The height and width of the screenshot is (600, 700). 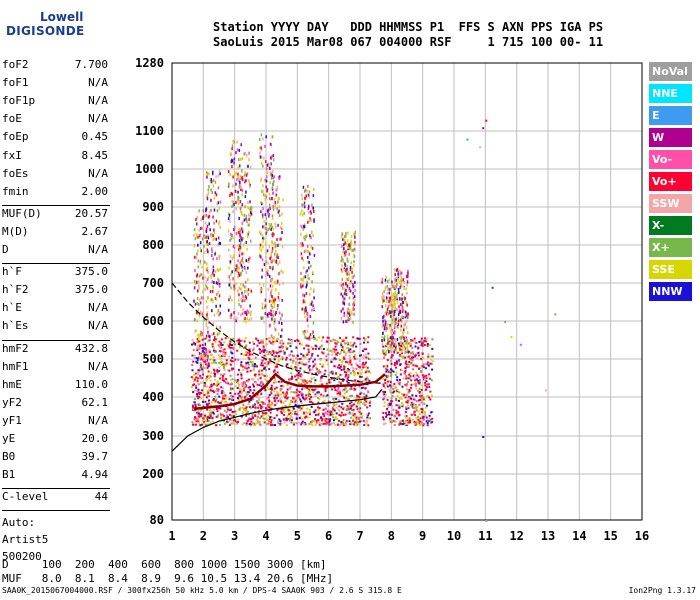 What do you see at coordinates (359, 536) in the screenshot?
I see `x-tick-label: 7` at bounding box center [359, 536].